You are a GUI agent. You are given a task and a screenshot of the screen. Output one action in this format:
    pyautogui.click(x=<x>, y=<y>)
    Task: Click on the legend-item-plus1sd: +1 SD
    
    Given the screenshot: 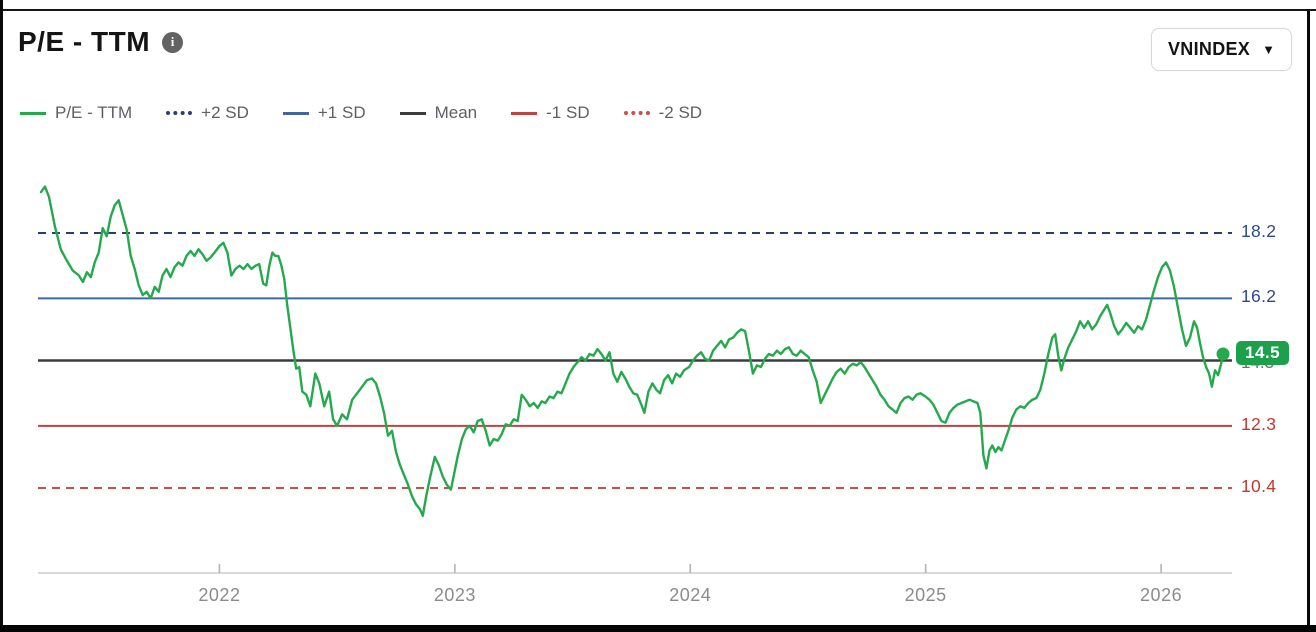 What is the action you would take?
    pyautogui.click(x=324, y=113)
    